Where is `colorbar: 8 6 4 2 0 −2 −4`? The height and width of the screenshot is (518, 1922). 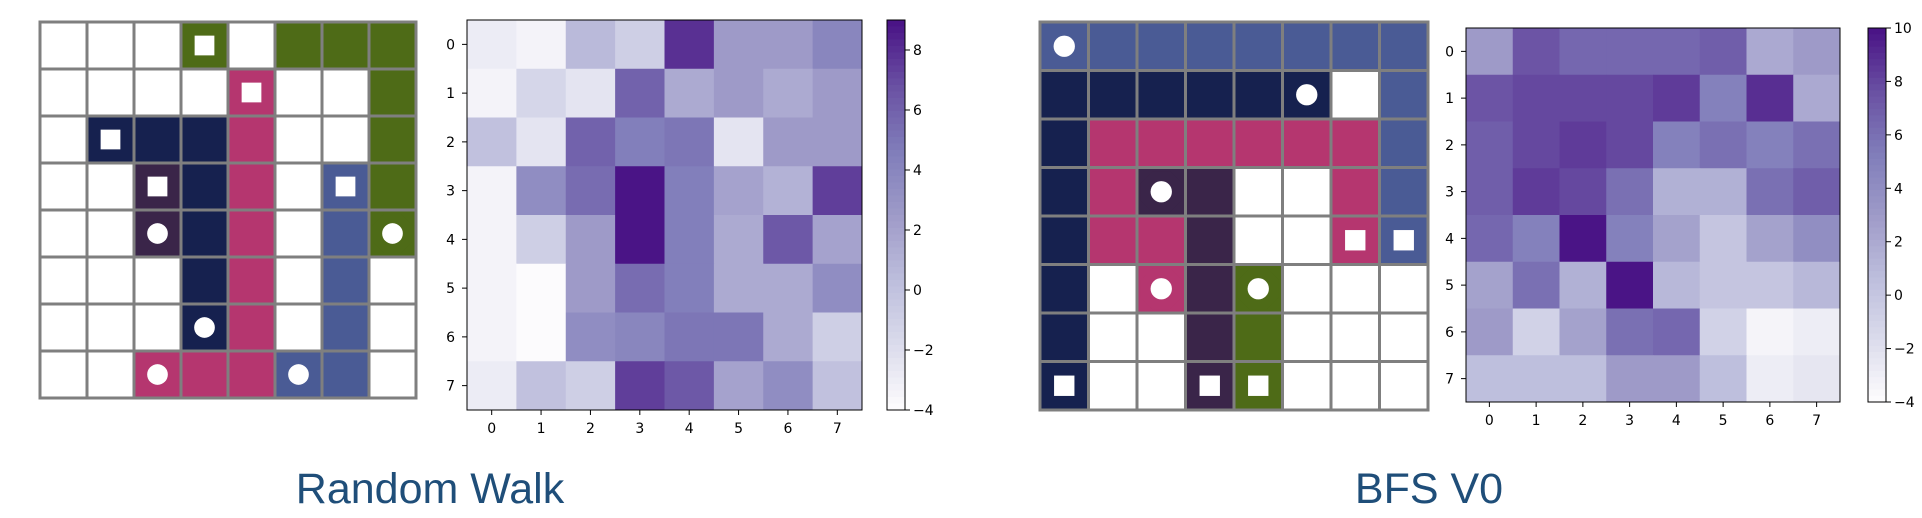
colorbar: 8 6 4 2 0 −2 −4 is located at coordinates (910, 219).